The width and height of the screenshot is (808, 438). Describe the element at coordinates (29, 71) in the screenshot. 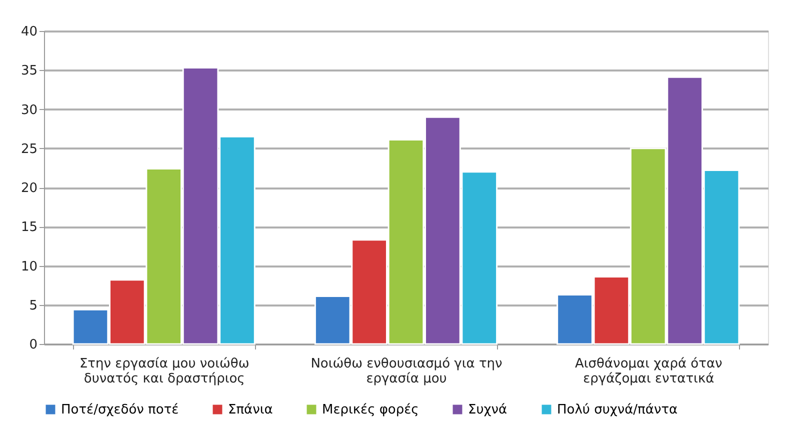

I see `y-tick-label: 35` at that location.